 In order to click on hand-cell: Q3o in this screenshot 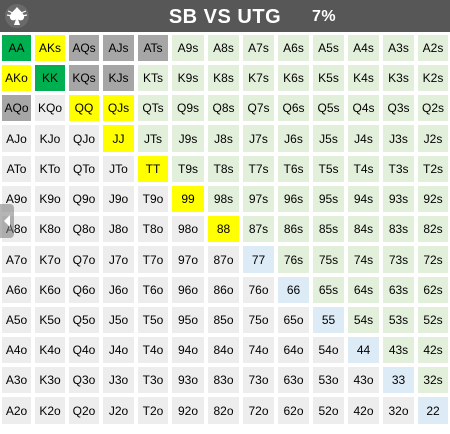, I will do `click(84, 380)`.